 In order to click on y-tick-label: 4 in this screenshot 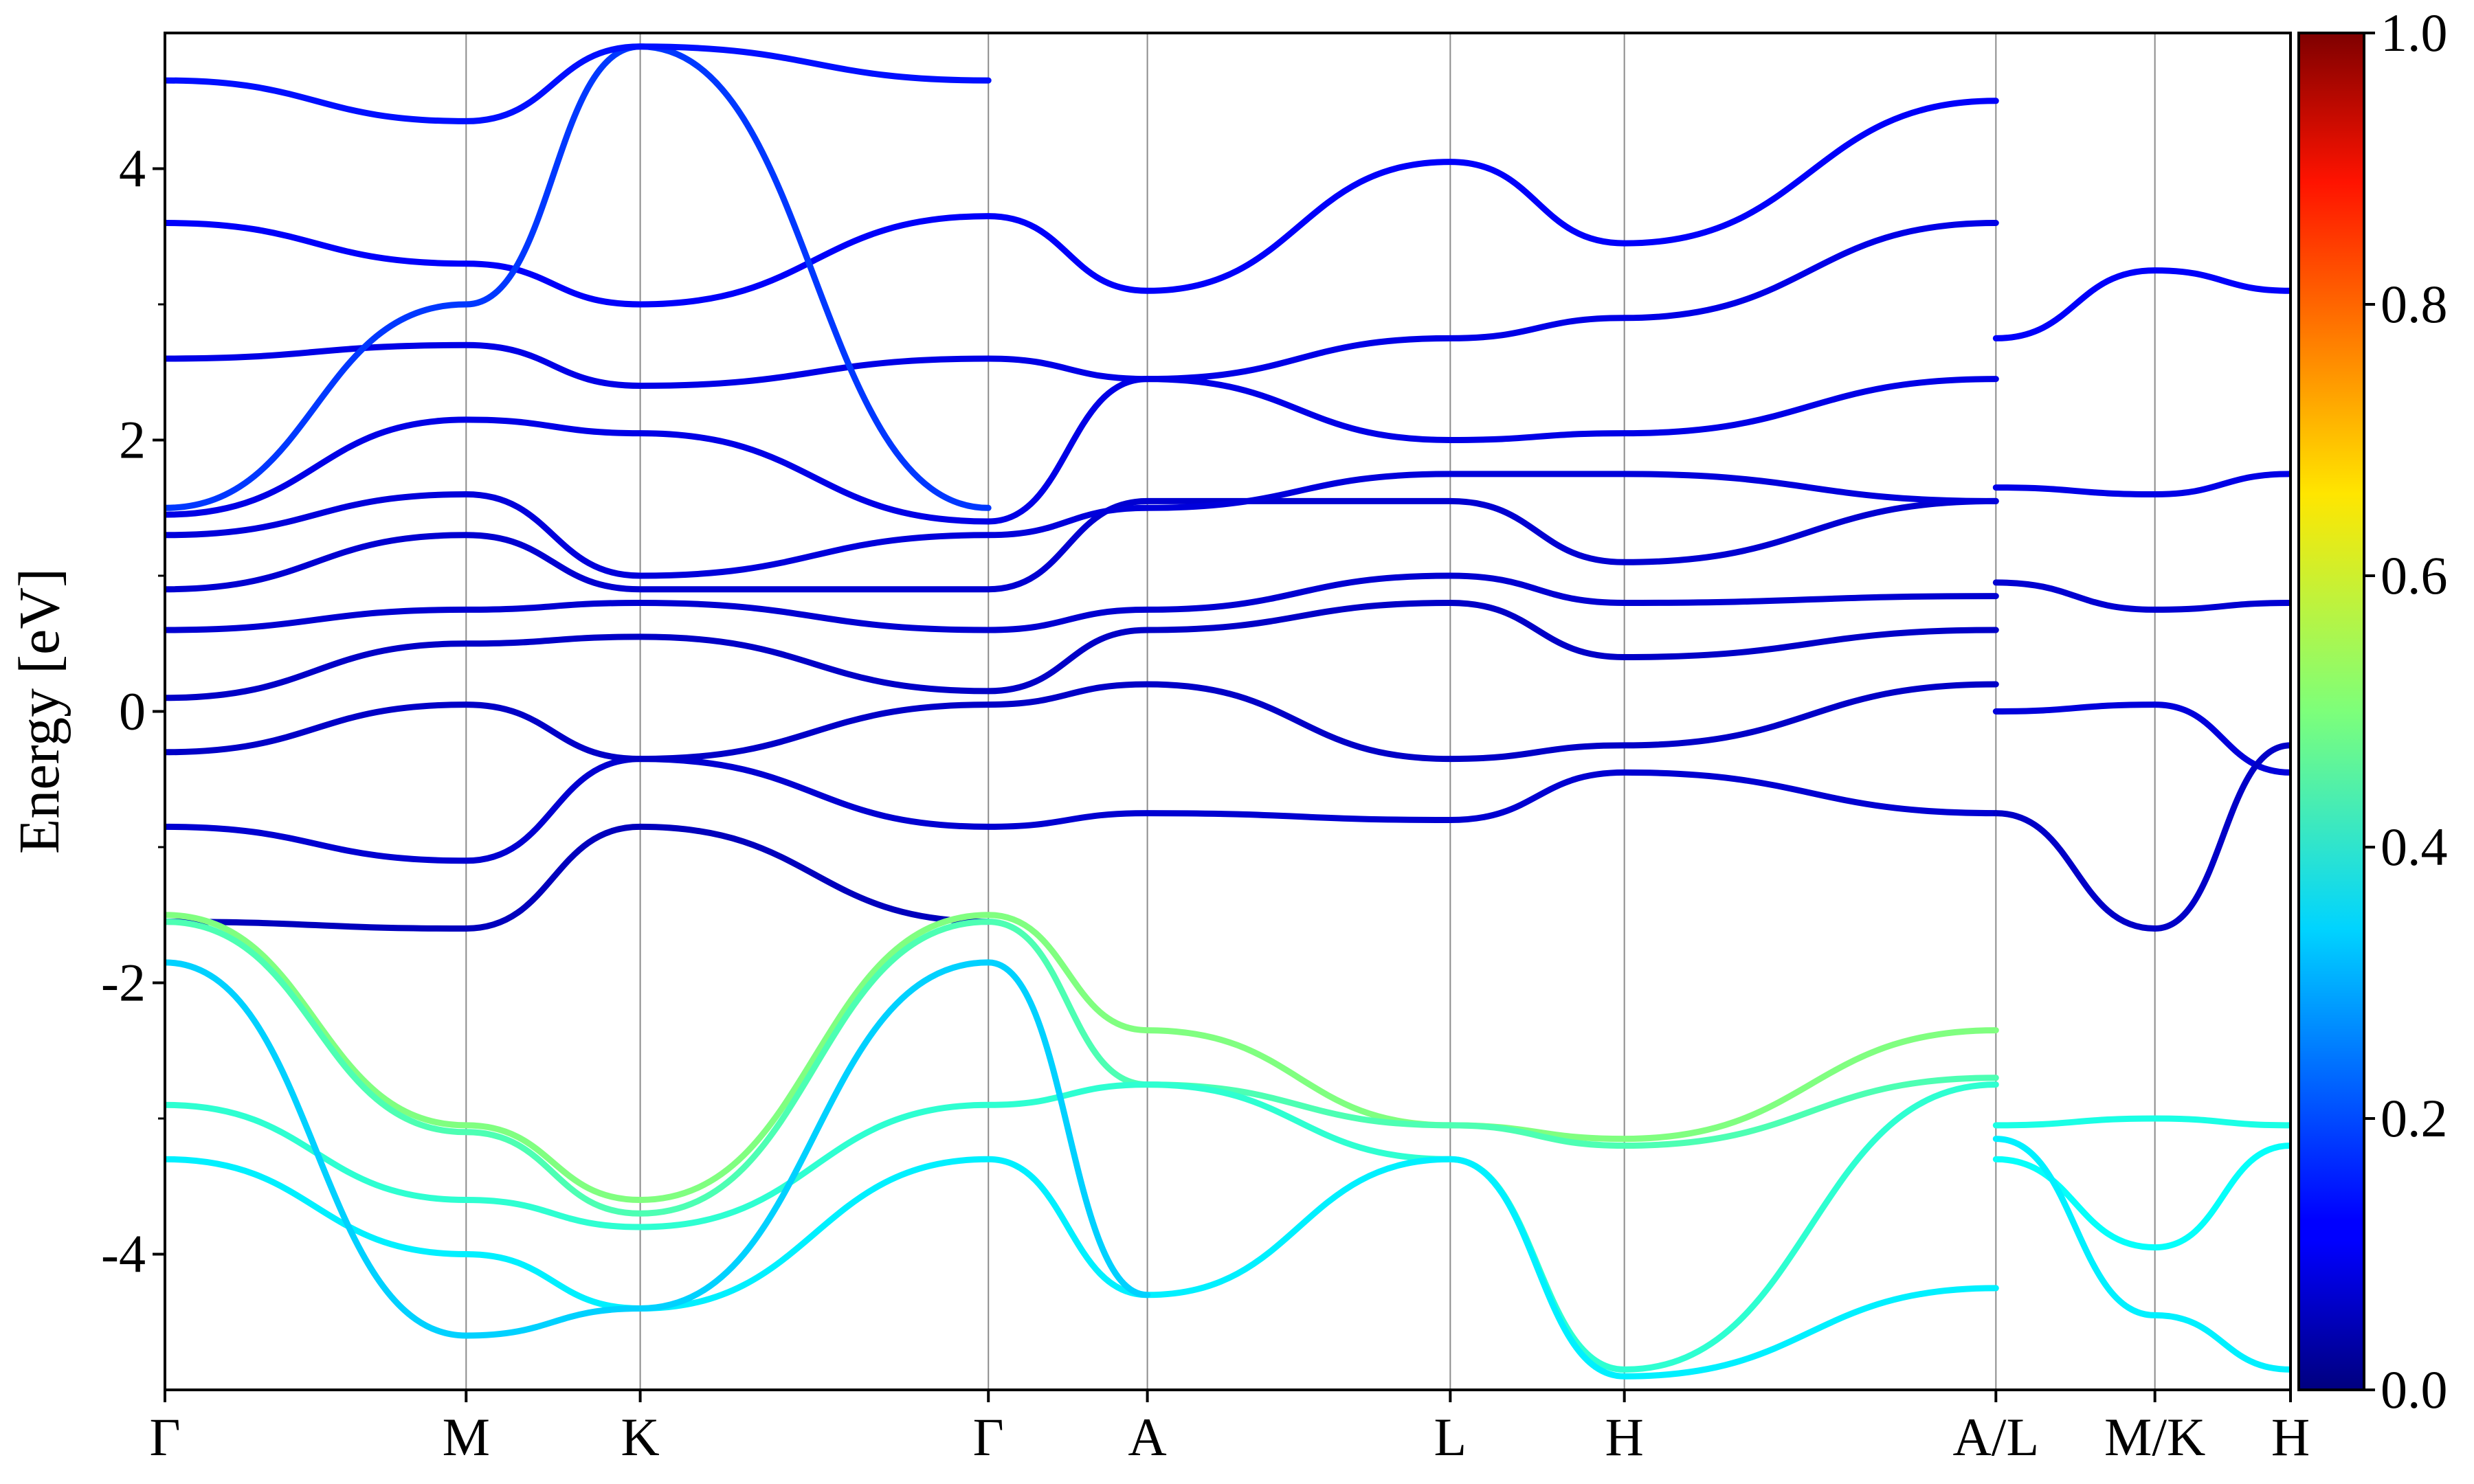, I will do `click(132, 169)`.